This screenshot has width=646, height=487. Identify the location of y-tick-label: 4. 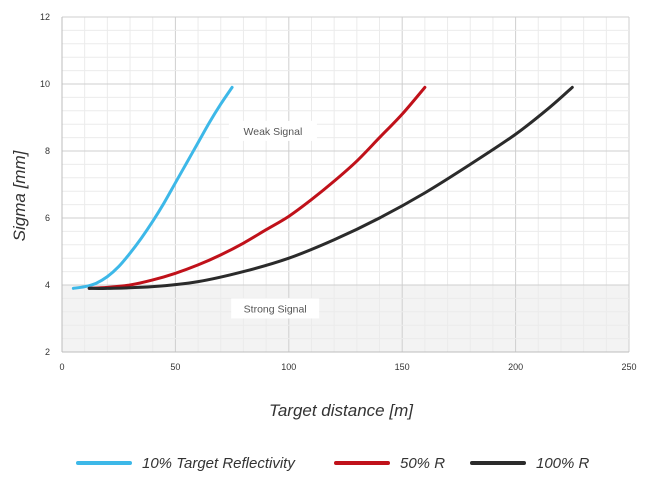
(47, 285).